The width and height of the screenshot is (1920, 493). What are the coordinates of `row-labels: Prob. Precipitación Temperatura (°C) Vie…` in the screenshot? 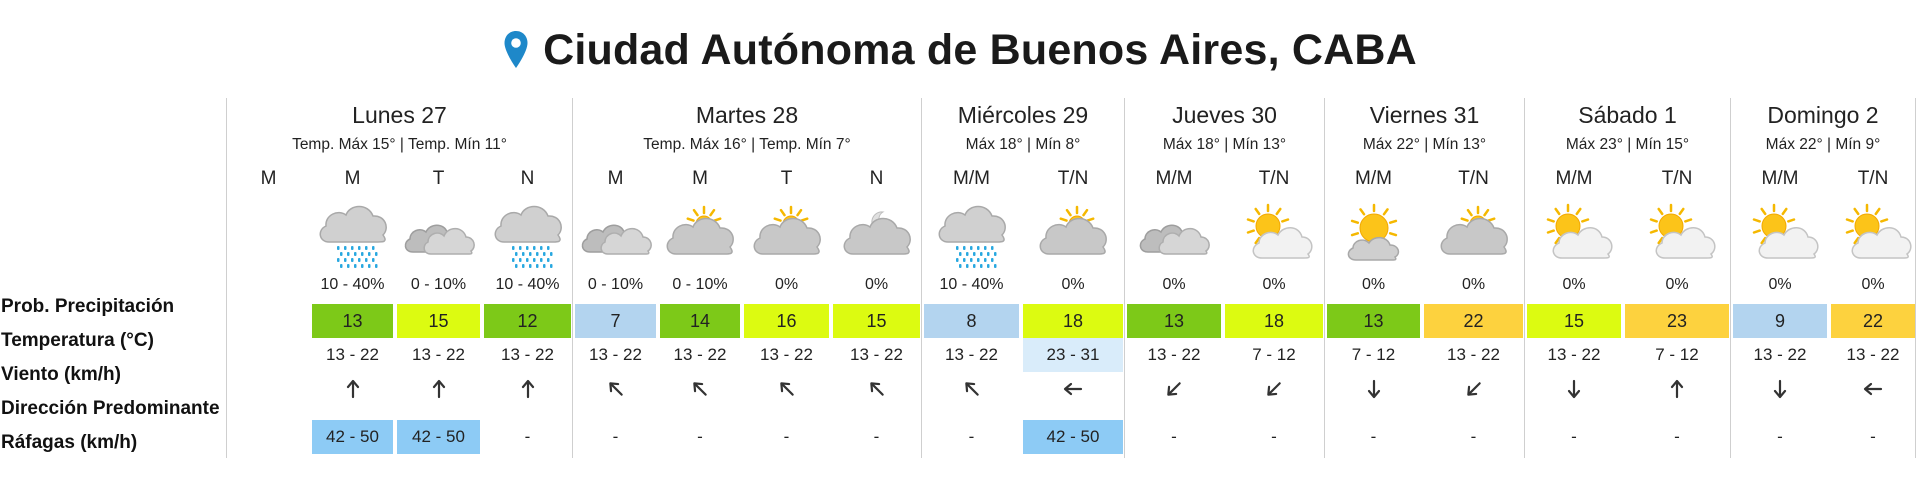 It's located at (115, 375).